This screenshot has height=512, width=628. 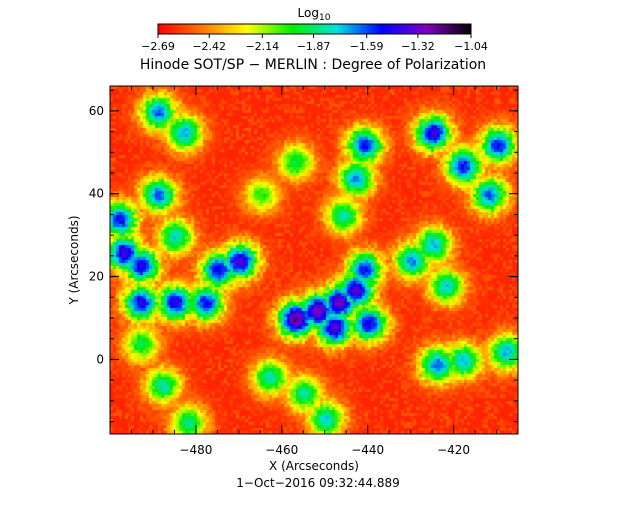 I want to click on colorbar-tick-label: −2.69, so click(x=158, y=46).